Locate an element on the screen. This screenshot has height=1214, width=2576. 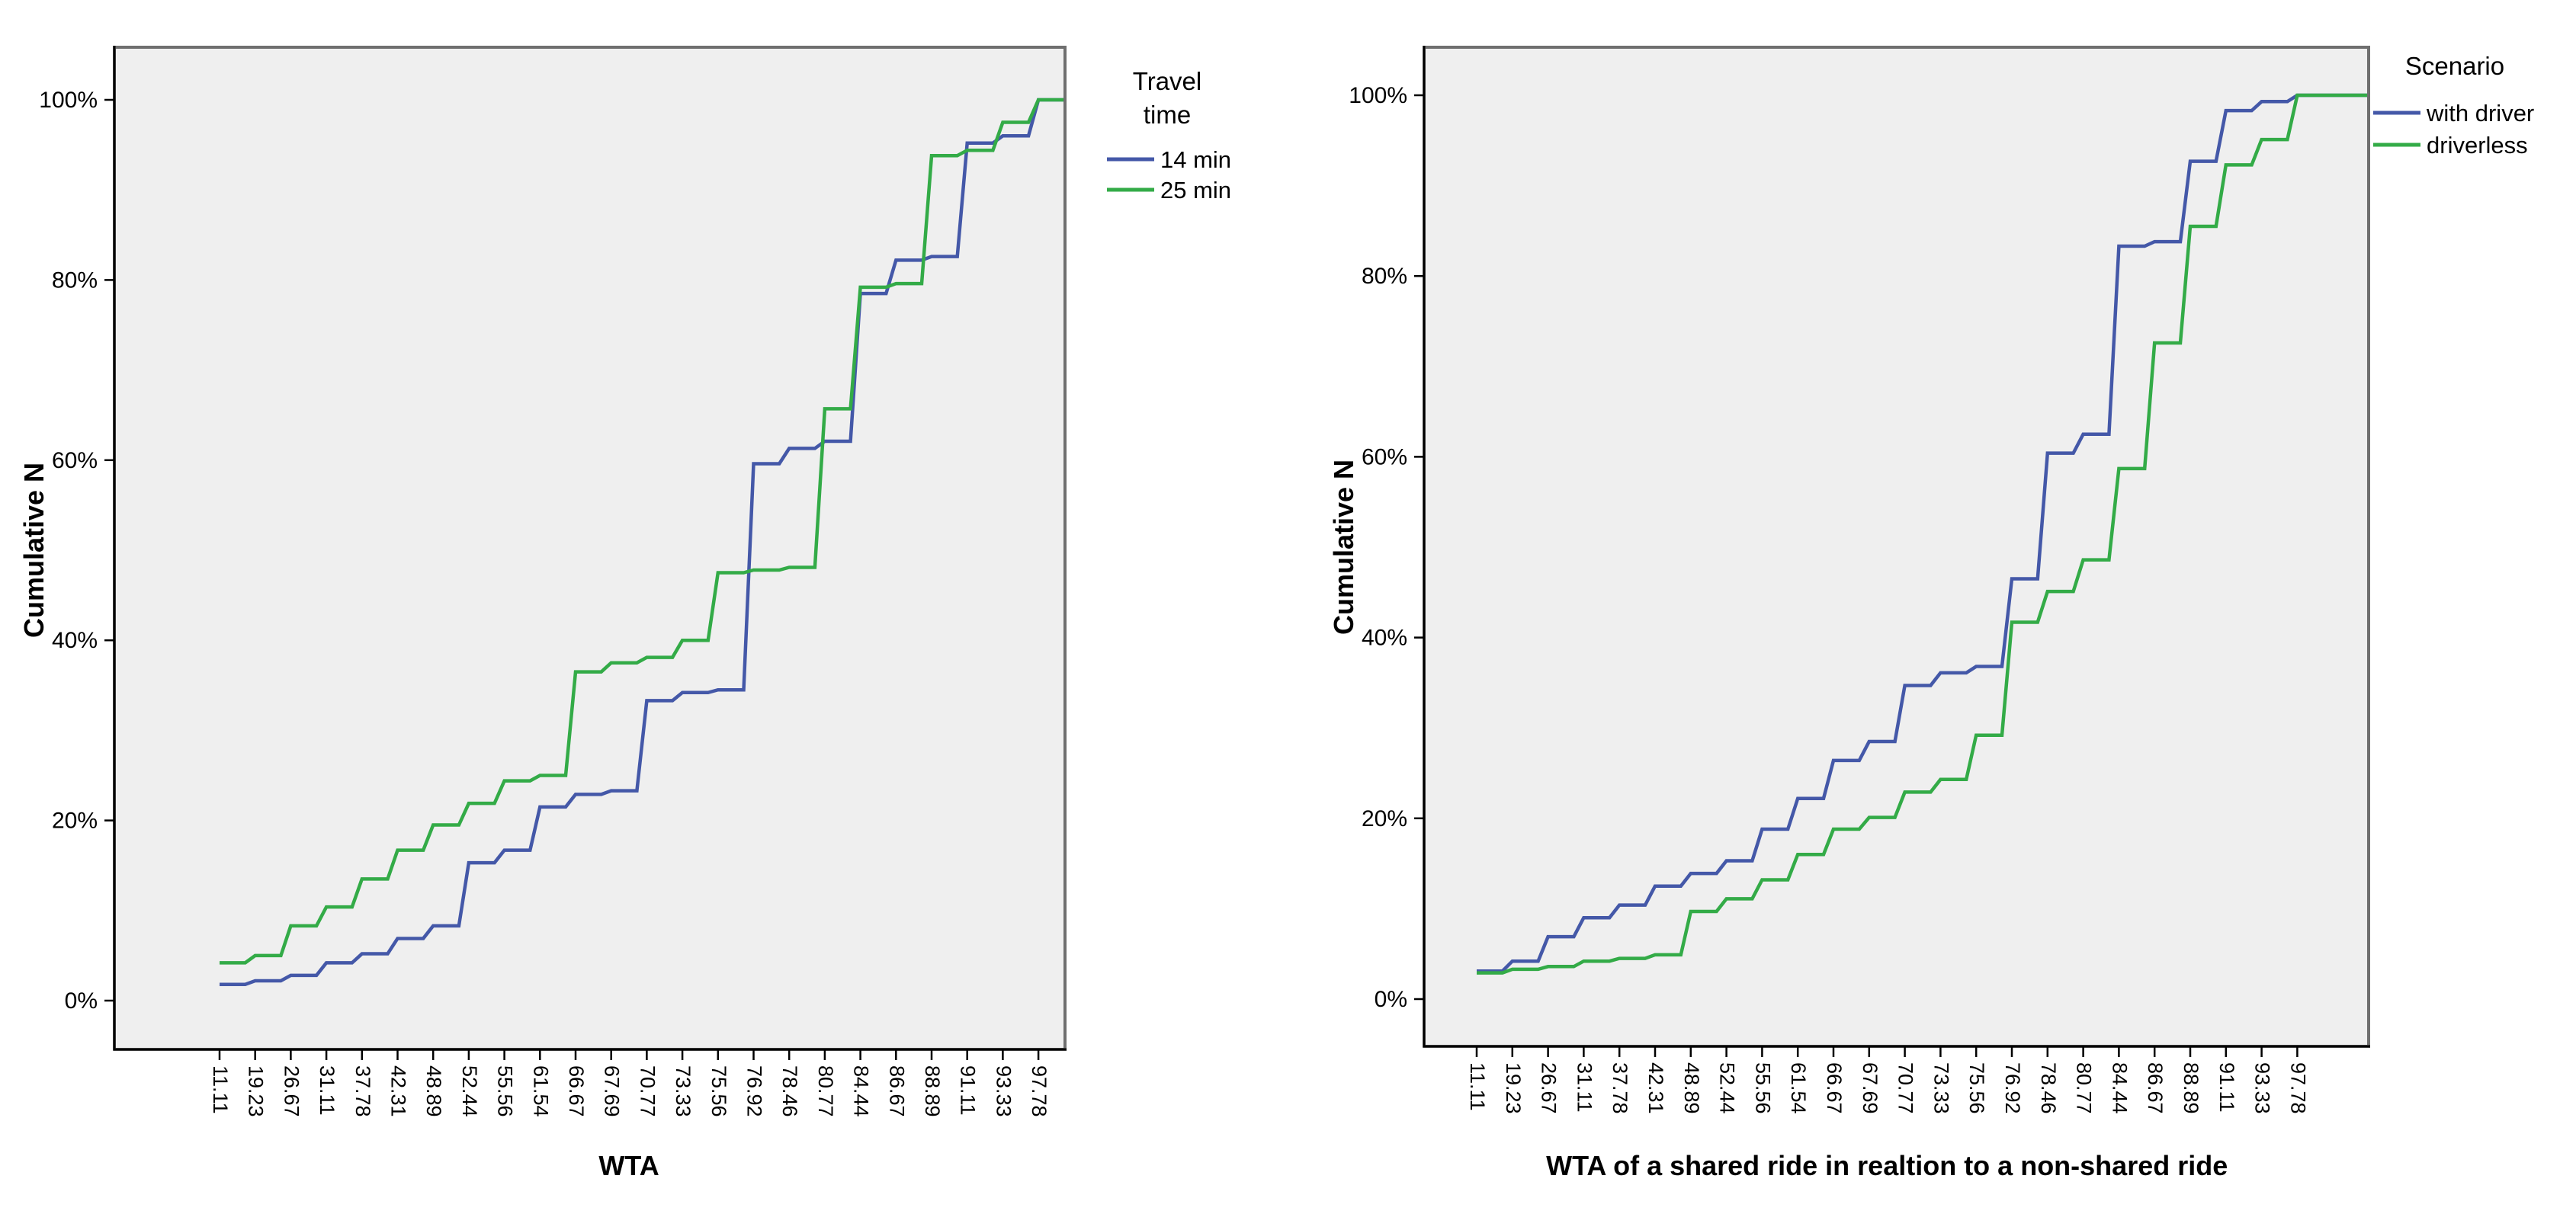
legend-item-label: 14 min is located at coordinates (1195, 159).